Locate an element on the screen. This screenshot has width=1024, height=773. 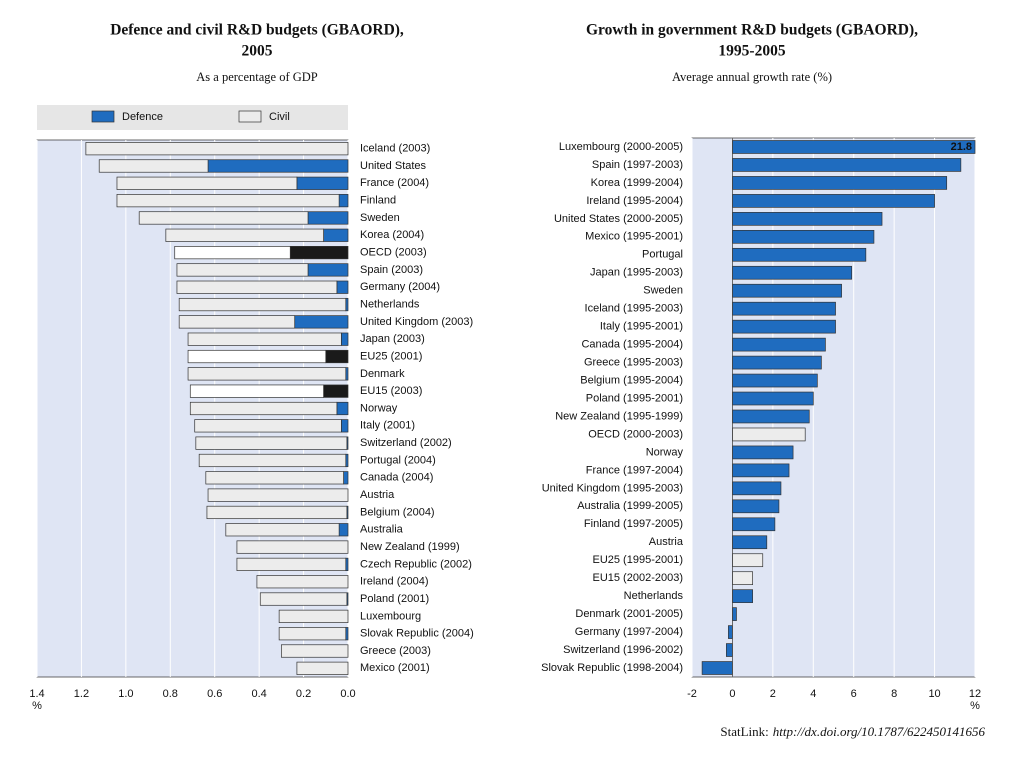
category-label: Greece (2003) is located at coordinates (395, 651).